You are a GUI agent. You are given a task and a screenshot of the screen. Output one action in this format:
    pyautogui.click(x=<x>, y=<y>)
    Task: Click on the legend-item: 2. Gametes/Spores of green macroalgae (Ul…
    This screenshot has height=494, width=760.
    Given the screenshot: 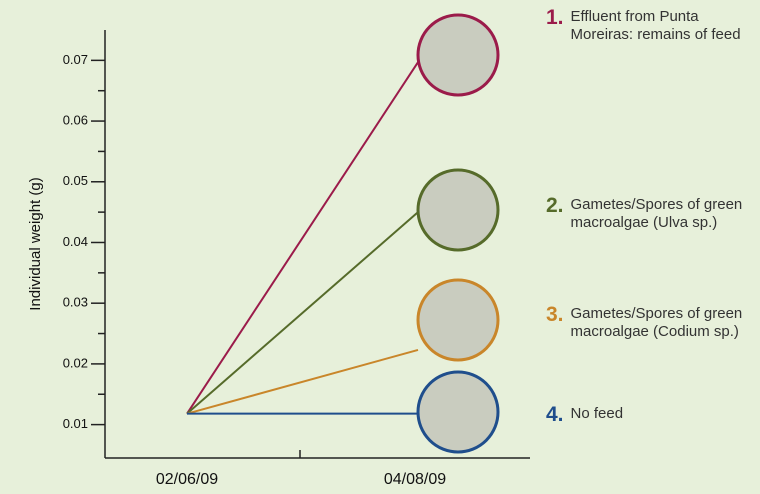 What is the action you would take?
    pyautogui.click(x=648, y=213)
    